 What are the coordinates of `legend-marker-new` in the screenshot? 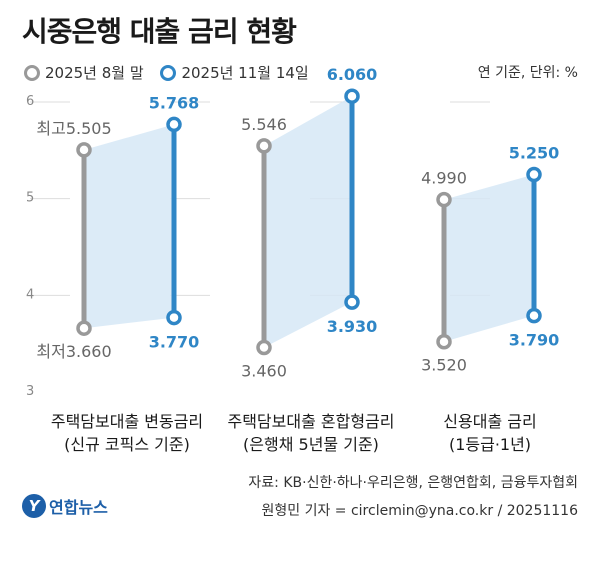 It's located at (168, 72).